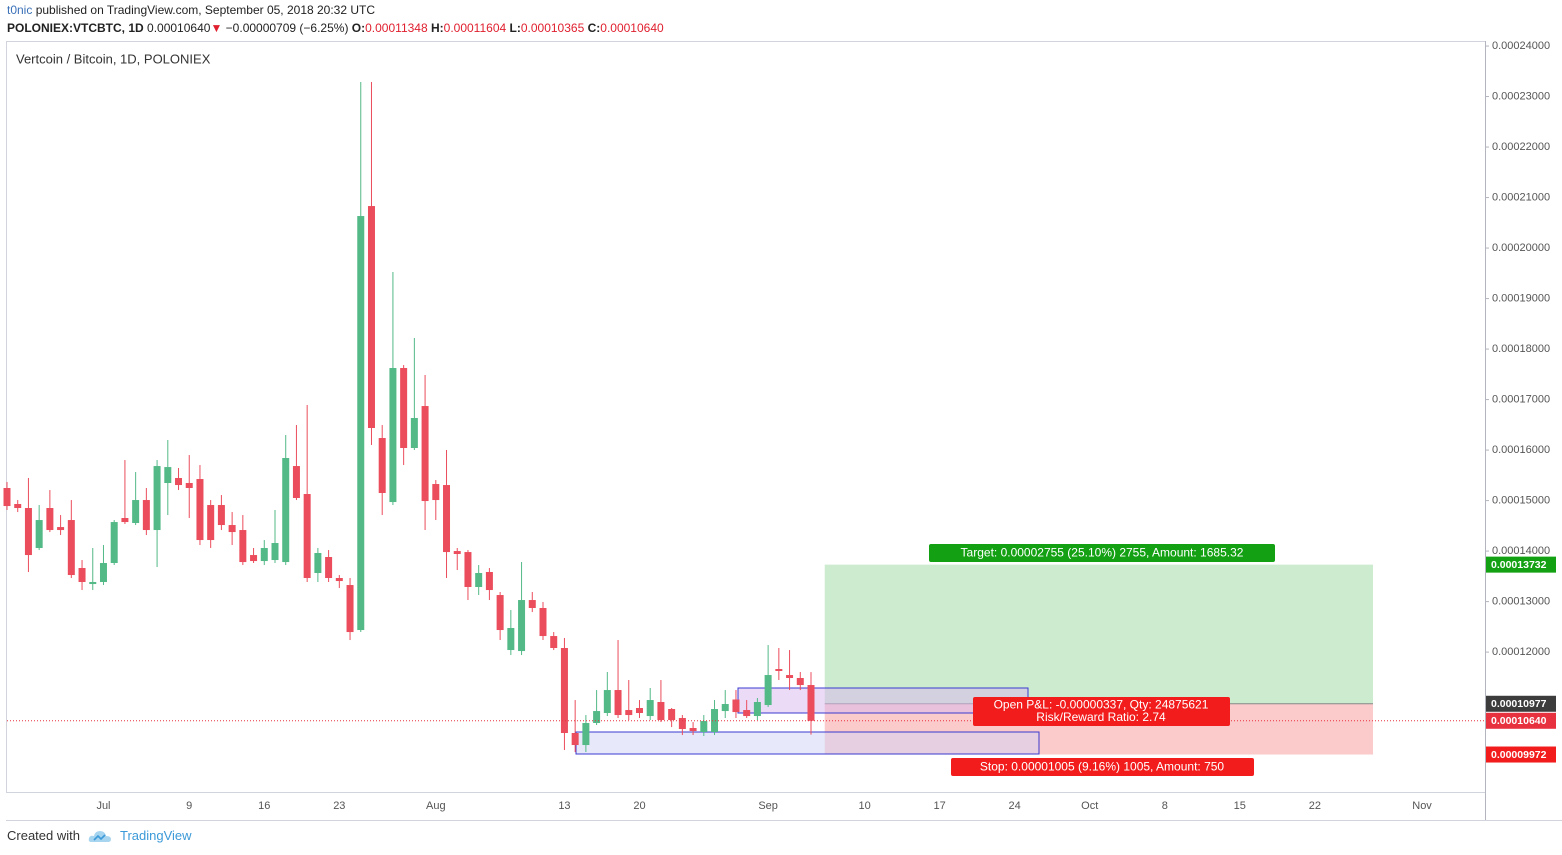  Describe the element at coordinates (1240, 806) in the screenshot. I see `x-tick-label: 15` at that location.